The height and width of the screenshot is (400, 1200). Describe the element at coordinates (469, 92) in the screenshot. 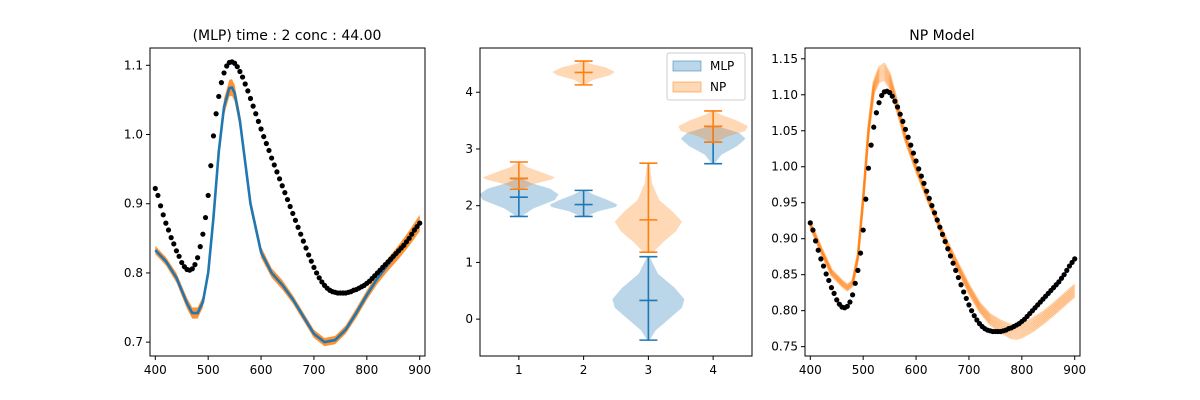

I see `y-tick-label: 4` at that location.